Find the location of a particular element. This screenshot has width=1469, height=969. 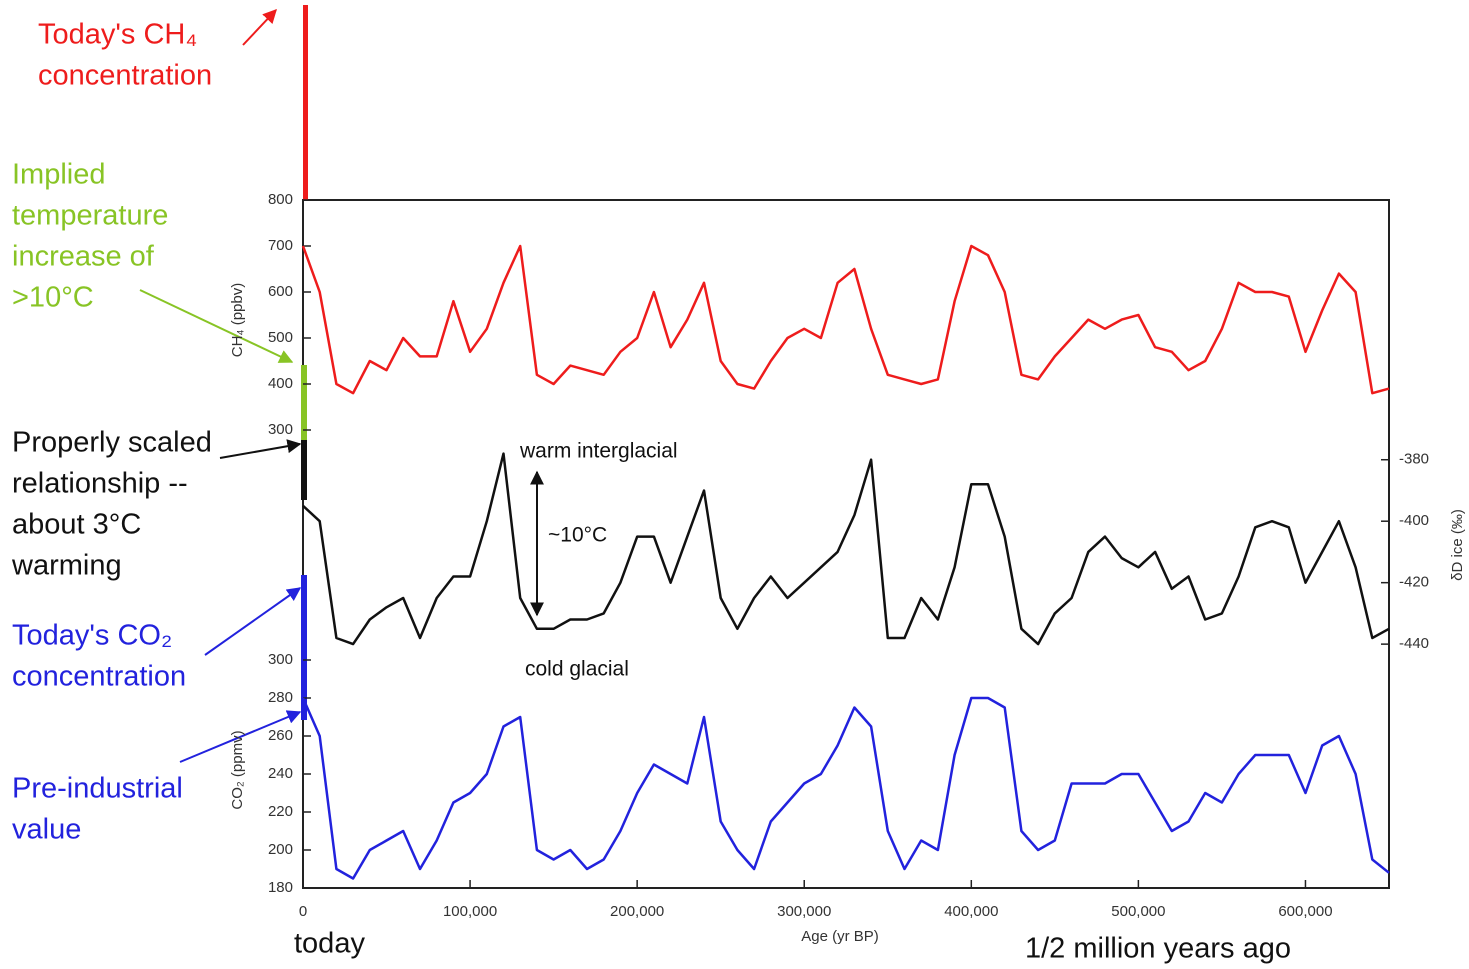

y-tick-label: 700 is located at coordinates (280, 245).